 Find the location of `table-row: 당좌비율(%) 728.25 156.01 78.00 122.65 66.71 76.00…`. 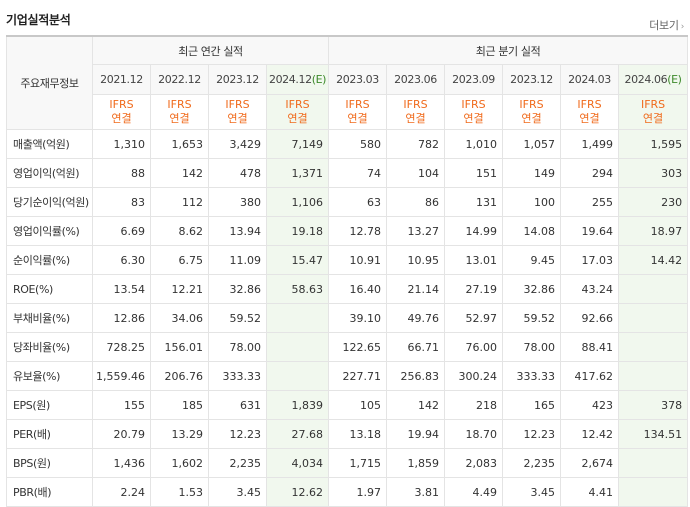

table-row: 당좌비율(%) 728.25 156.01 78.00 122.65 66.71 76.00… is located at coordinates (347, 347).